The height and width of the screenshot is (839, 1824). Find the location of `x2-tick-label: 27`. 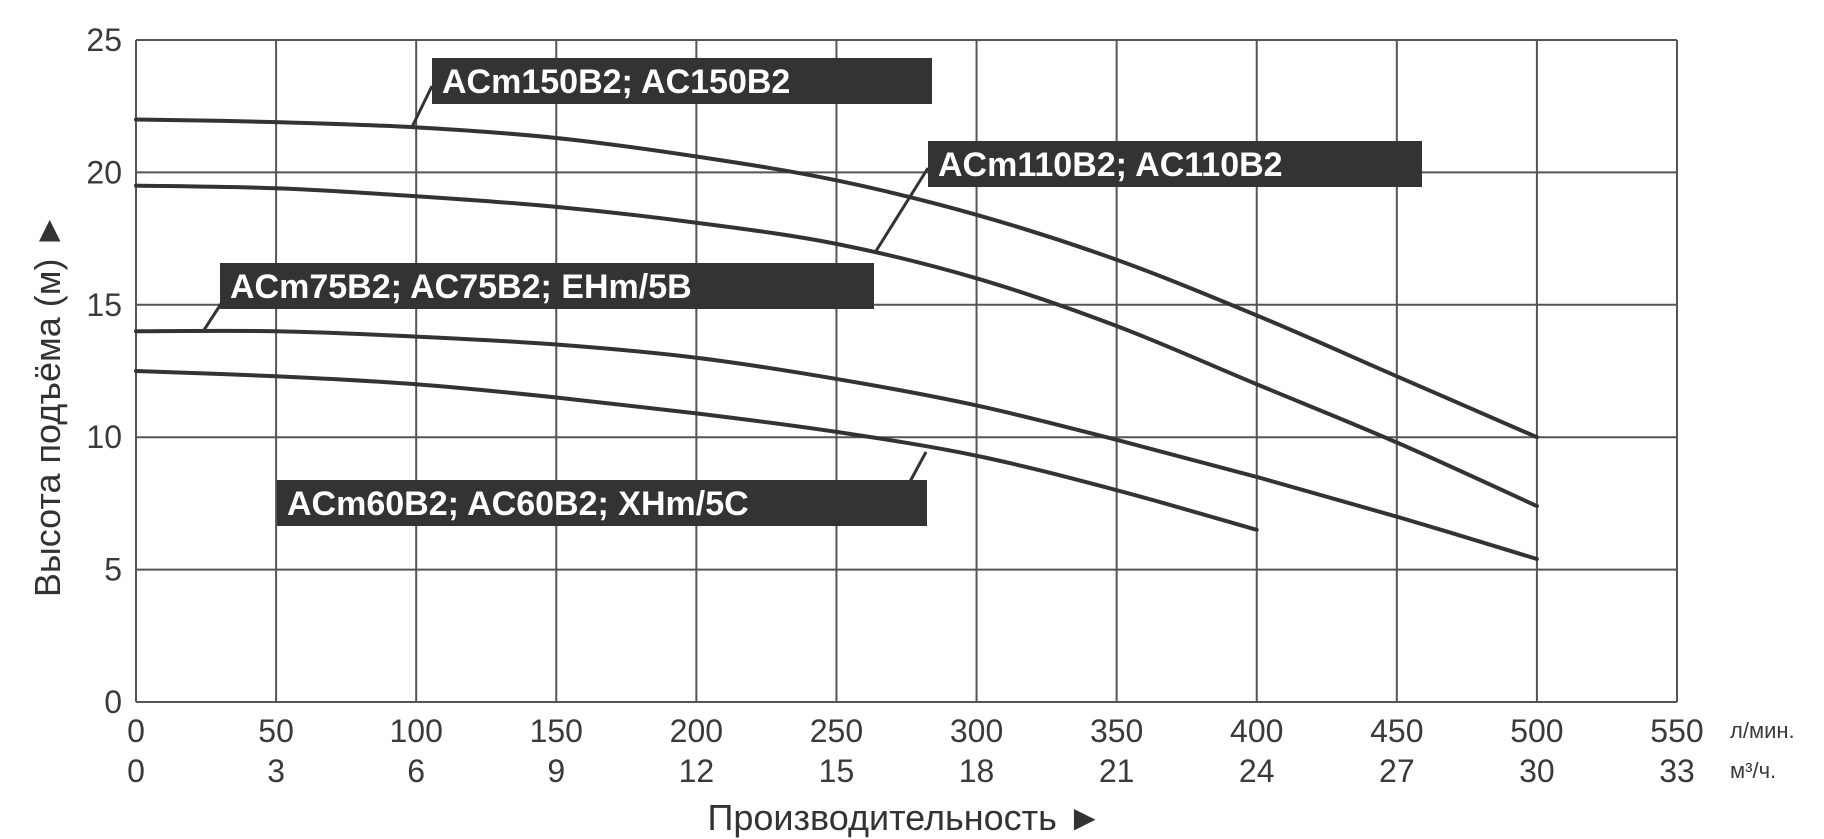

x2-tick-label: 27 is located at coordinates (1397, 771).